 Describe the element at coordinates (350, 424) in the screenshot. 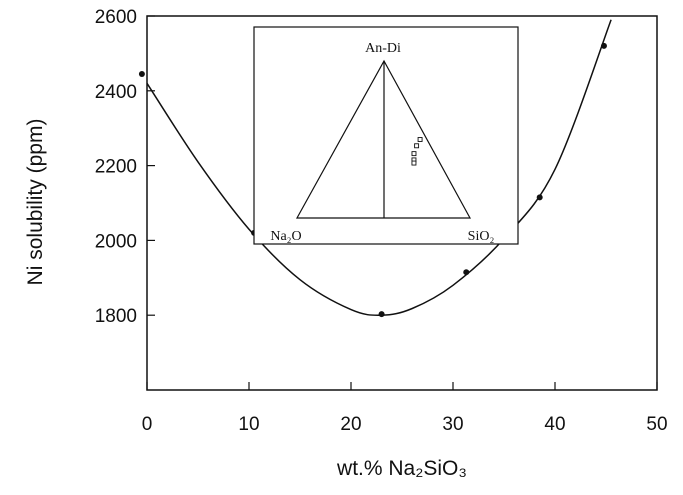

I see `x-tick-label: 20` at that location.